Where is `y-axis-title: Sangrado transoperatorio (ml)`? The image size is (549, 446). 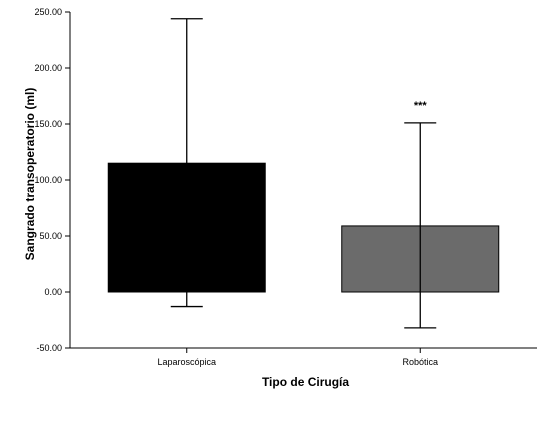 y-axis-title: Sangrado transoperatorio (ml) is located at coordinates (30, 174).